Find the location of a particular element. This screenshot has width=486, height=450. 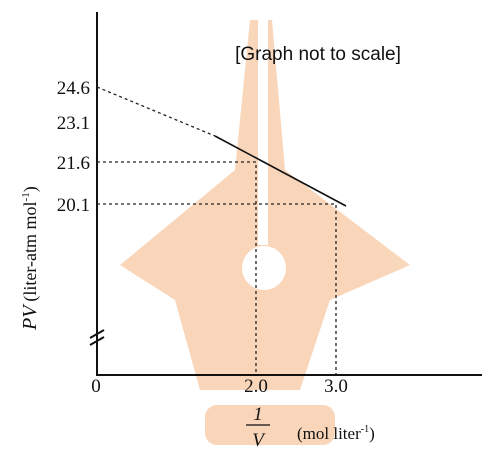

y-tick-label: 23.1 is located at coordinates (73, 123).